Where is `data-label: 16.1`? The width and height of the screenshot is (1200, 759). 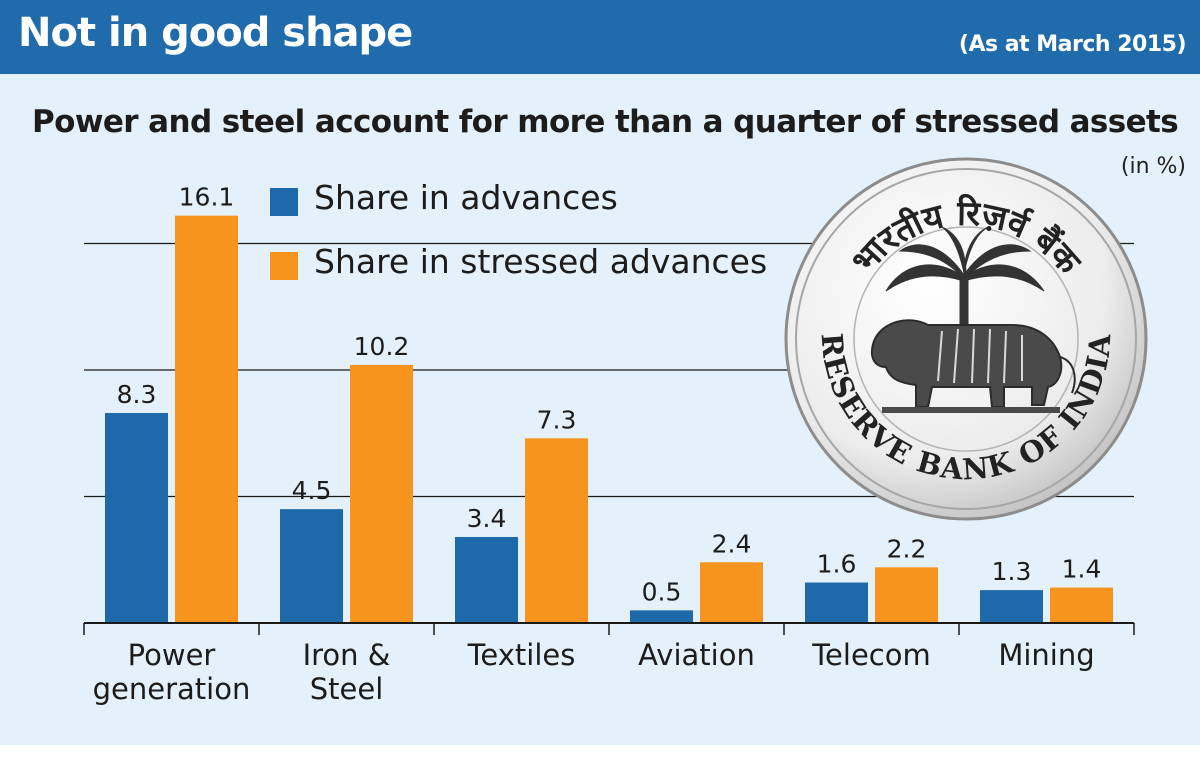 data-label: 16.1 is located at coordinates (207, 197).